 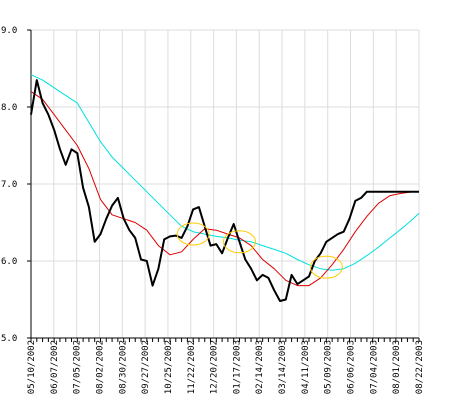 What do you see at coordinates (420, 367) in the screenshot?
I see `x-tick-label: 08/22/2003` at bounding box center [420, 367].